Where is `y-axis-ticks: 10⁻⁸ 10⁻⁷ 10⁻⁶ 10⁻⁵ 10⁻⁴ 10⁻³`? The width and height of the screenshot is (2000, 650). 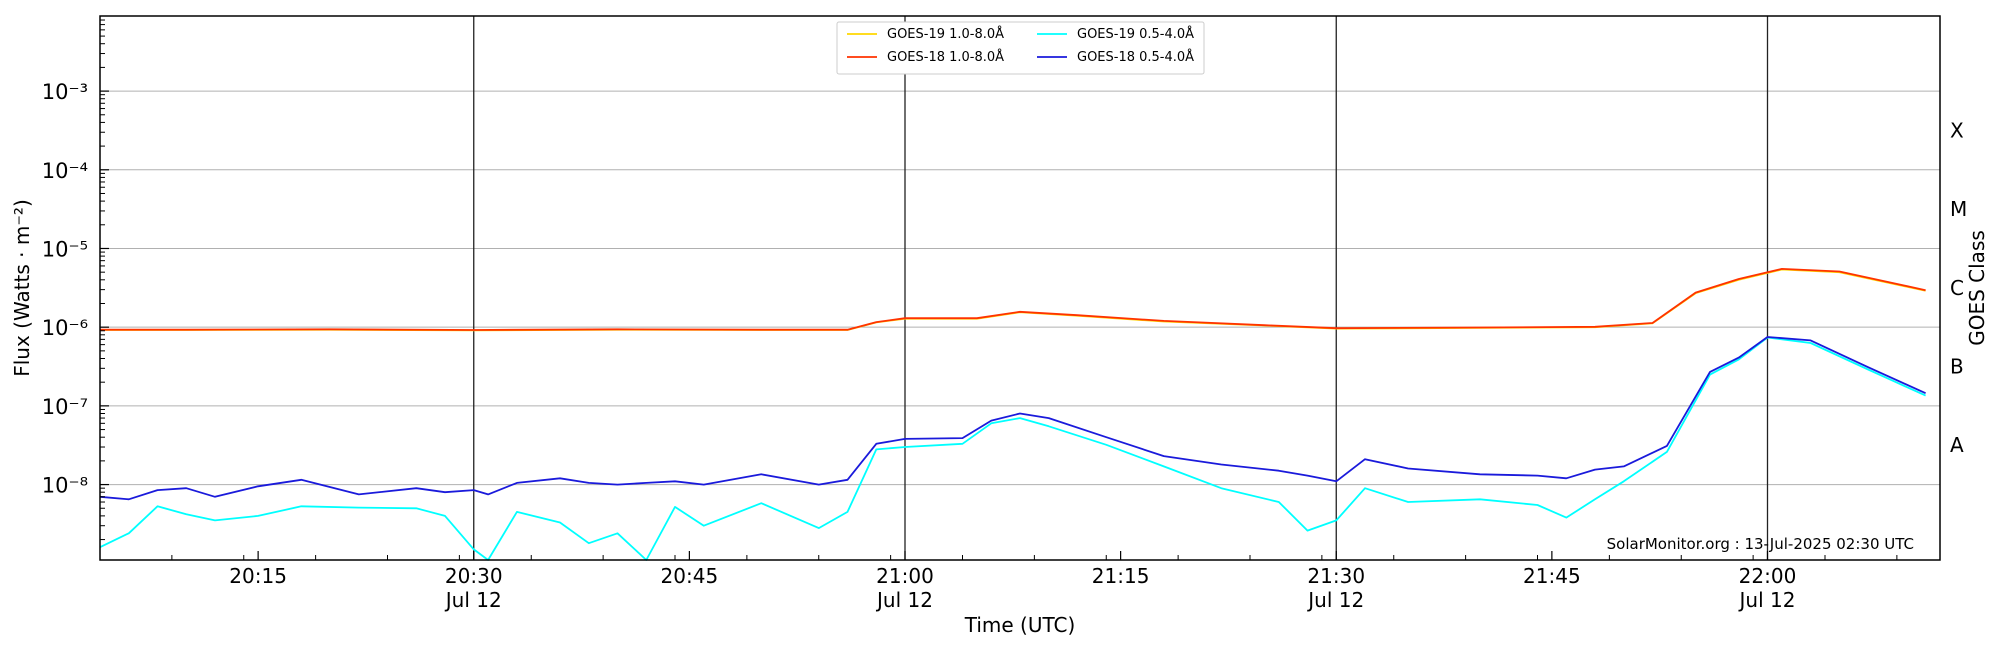
y-axis-ticks: 10⁻⁸ 10⁻⁷ 10⁻⁶ 10⁻⁵ 10⁻⁴ 10⁻³ is located at coordinates (75, 280).